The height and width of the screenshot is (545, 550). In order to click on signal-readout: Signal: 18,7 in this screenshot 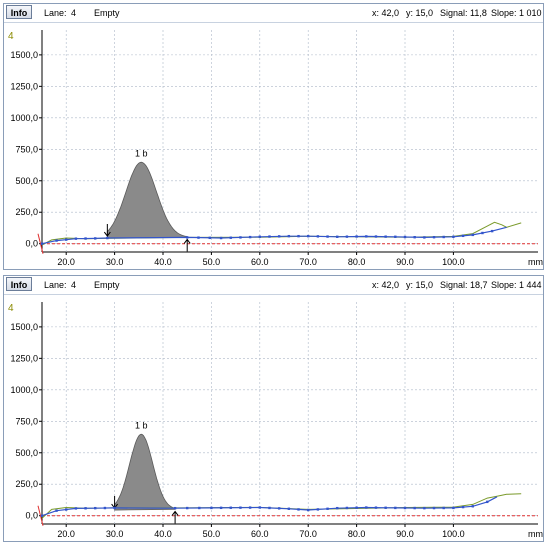, I will do `click(464, 285)`.